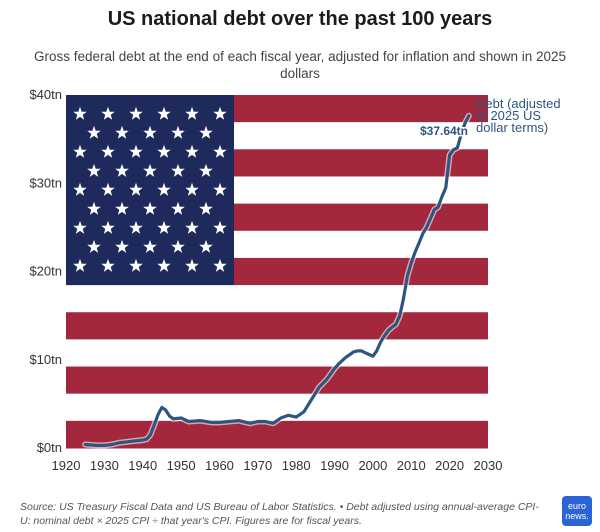 The image size is (600, 532). Describe the element at coordinates (257, 465) in the screenshot. I see `x-tick-label: 1970` at that location.